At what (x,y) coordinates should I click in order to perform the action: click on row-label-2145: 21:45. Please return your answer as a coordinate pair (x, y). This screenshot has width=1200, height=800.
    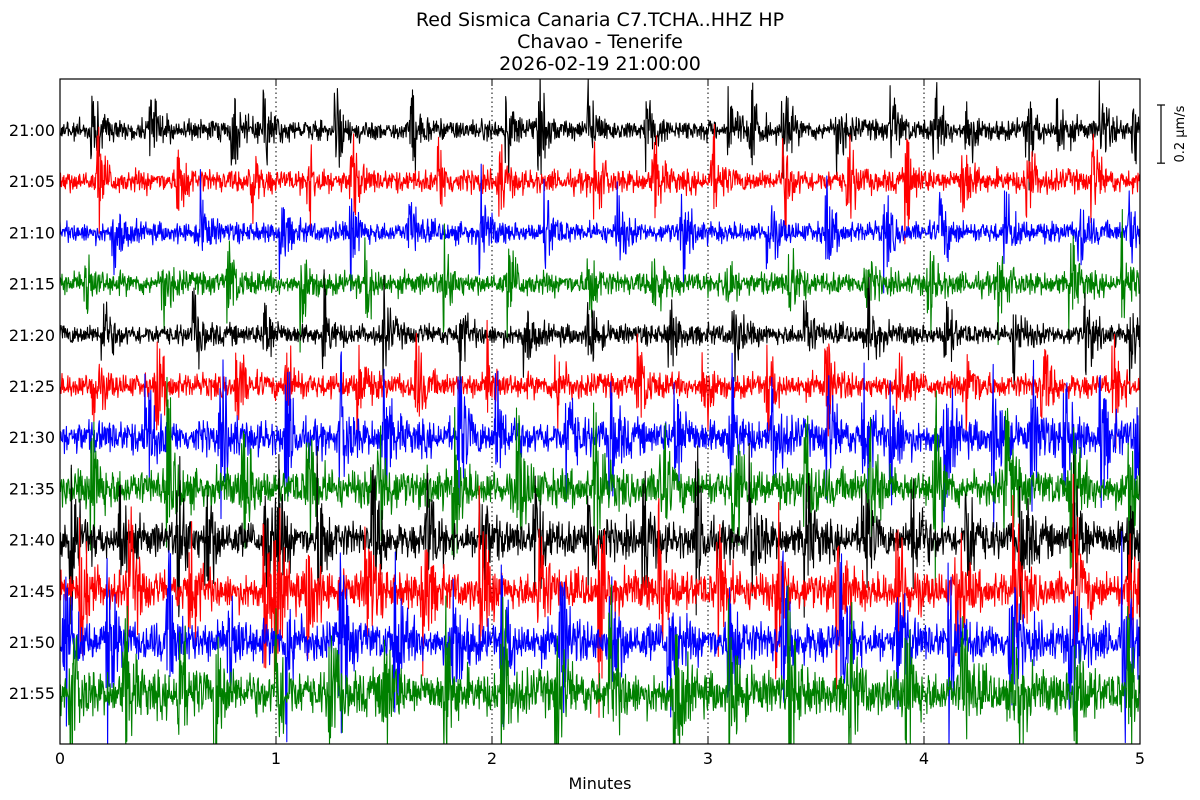
    Looking at the image, I should click on (32, 591).